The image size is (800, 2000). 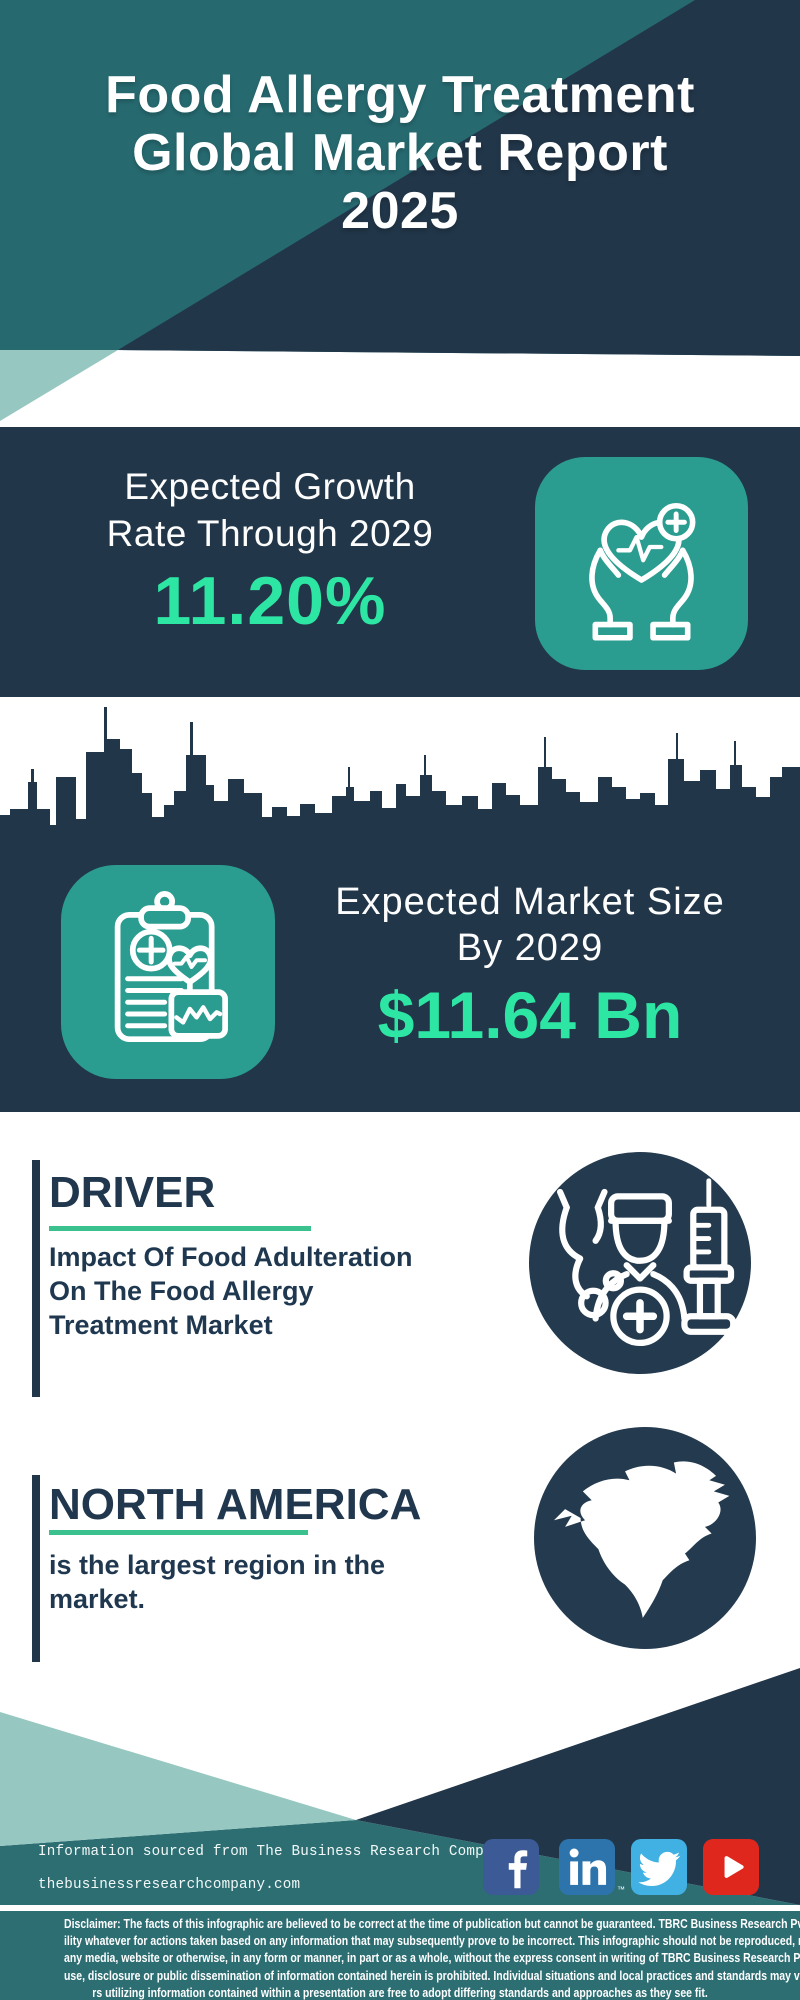 I want to click on source-website-link: thebusinessresearchcompany.com, so click(x=169, y=1884).